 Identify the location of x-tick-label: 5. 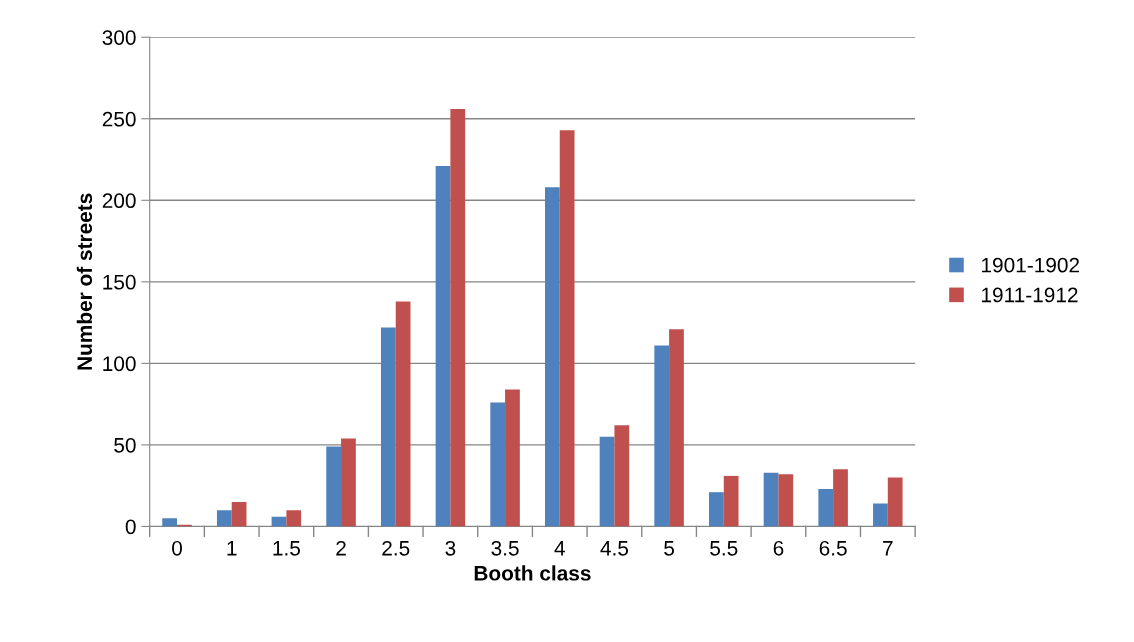
(669, 548).